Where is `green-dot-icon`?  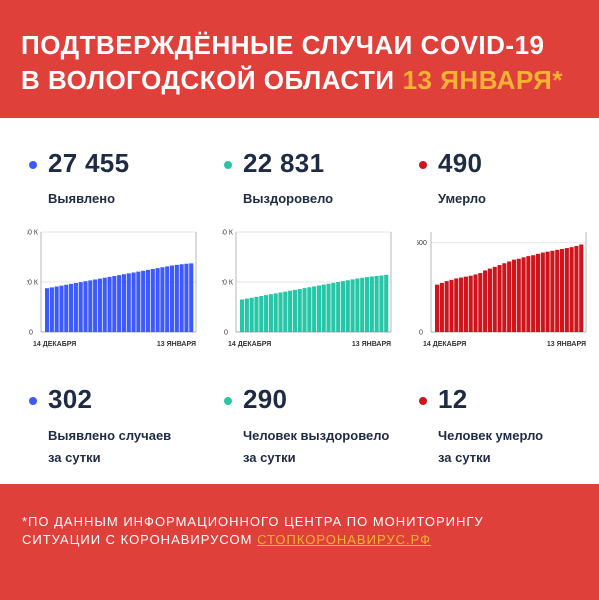
green-dot-icon is located at coordinates (228, 401).